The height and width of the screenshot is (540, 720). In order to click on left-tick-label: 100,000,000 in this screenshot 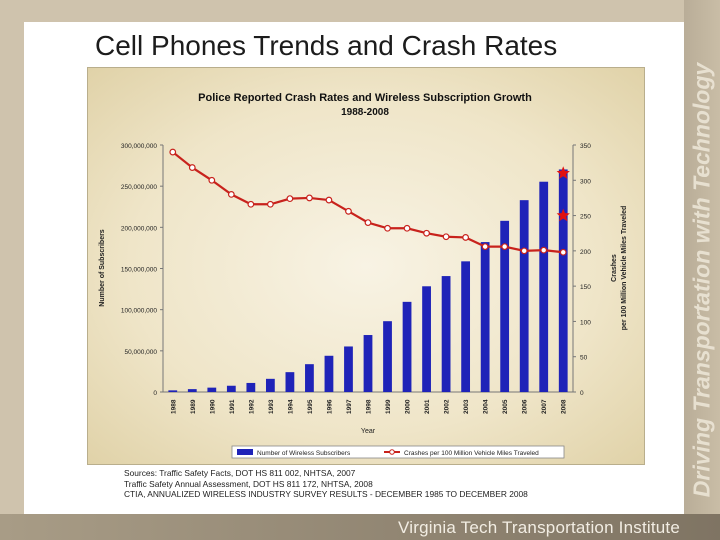, I will do `click(139, 311)`.